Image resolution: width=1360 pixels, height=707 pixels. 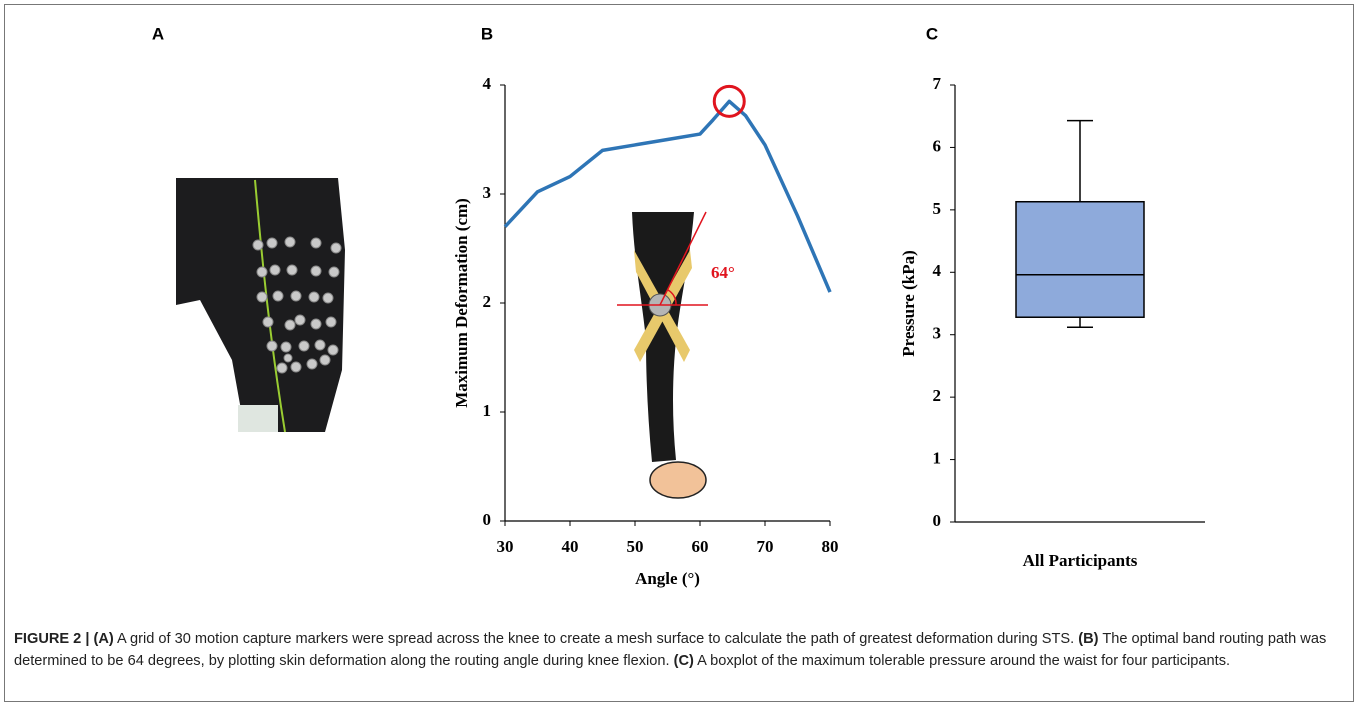 What do you see at coordinates (1088, 639) in the screenshot?
I see `caption-text: (B)` at bounding box center [1088, 639].